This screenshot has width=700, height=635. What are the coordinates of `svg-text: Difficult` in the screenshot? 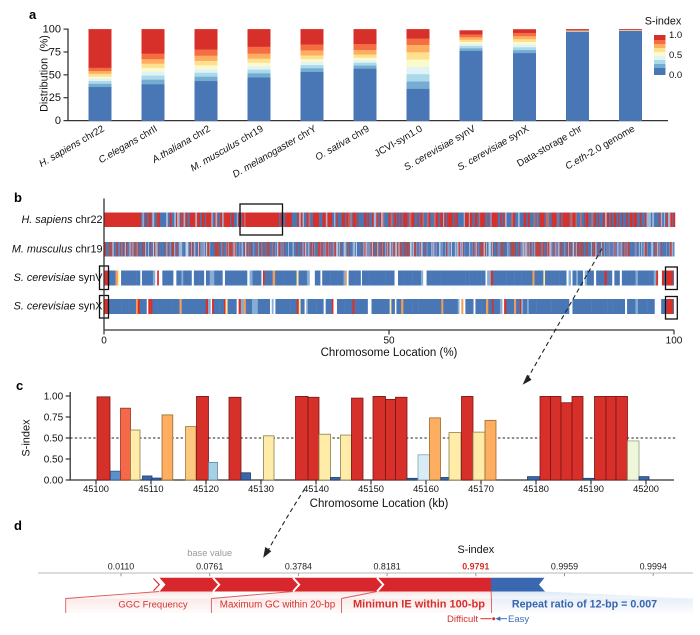 It's located at (462, 619).